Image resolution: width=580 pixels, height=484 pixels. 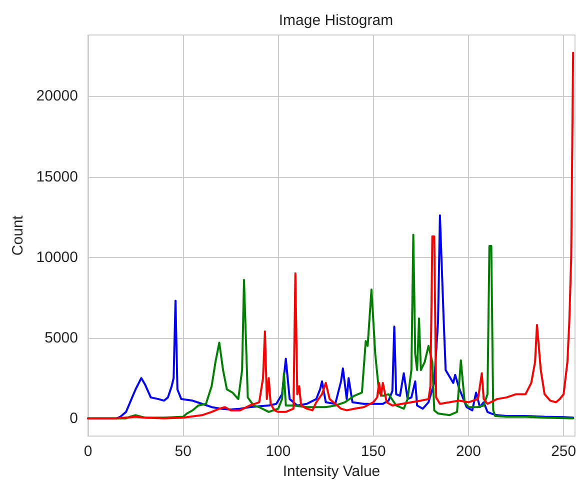 I want to click on x-tick-label: 100, so click(x=278, y=451).